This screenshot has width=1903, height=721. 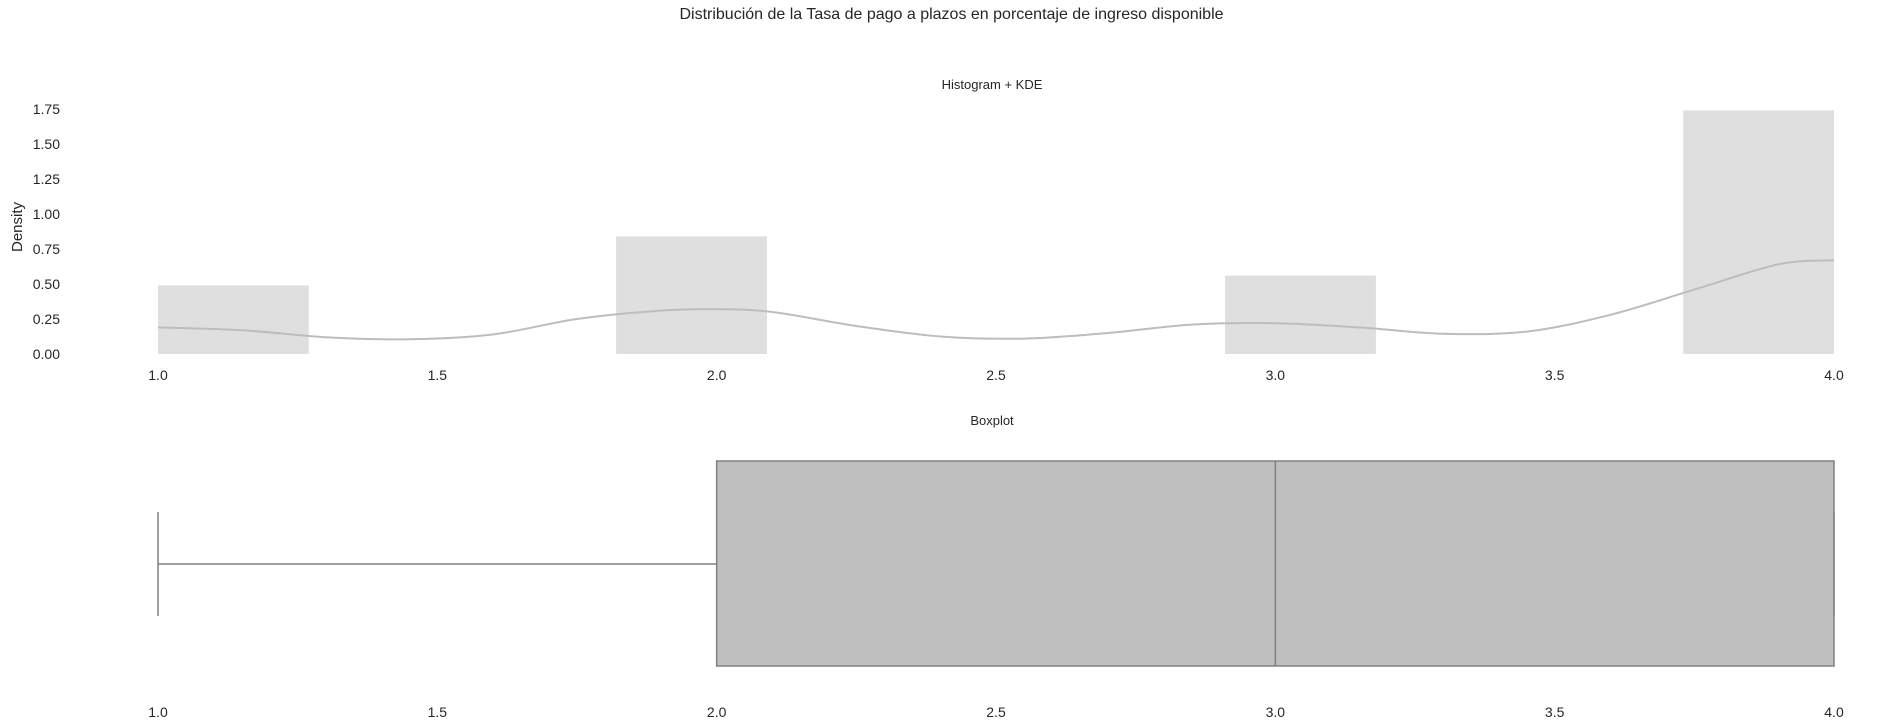 I want to click on histogram-x-tick-label-0: 1.0, so click(x=158, y=375).